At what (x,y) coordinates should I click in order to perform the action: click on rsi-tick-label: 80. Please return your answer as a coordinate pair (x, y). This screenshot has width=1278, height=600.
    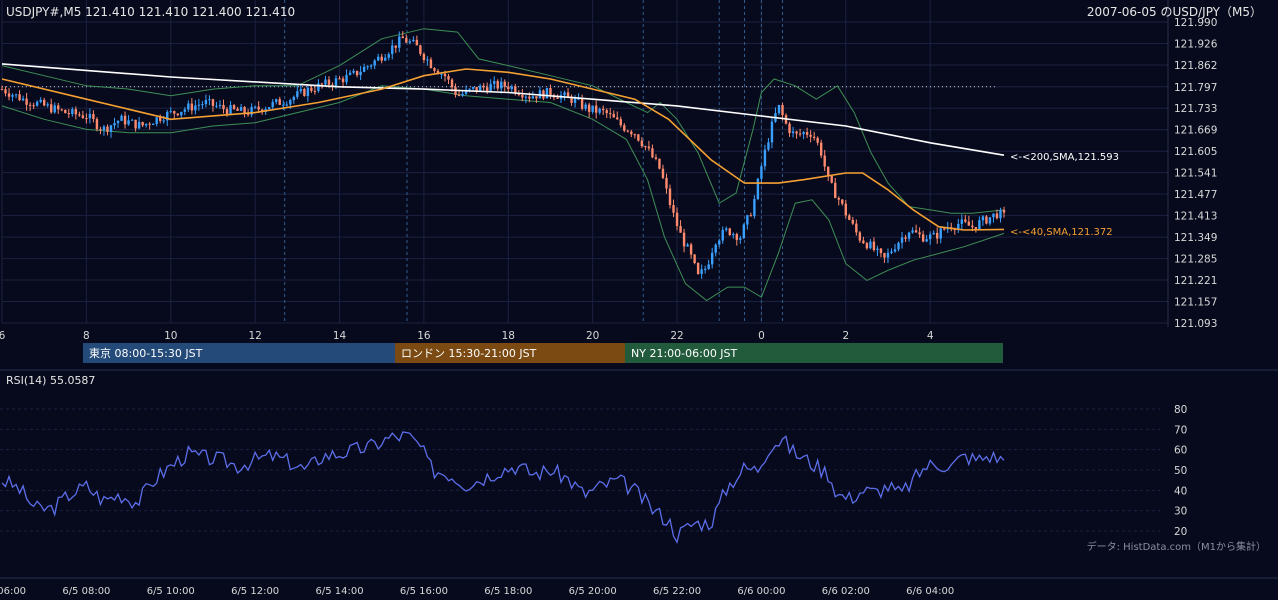
    Looking at the image, I should click on (1180, 410).